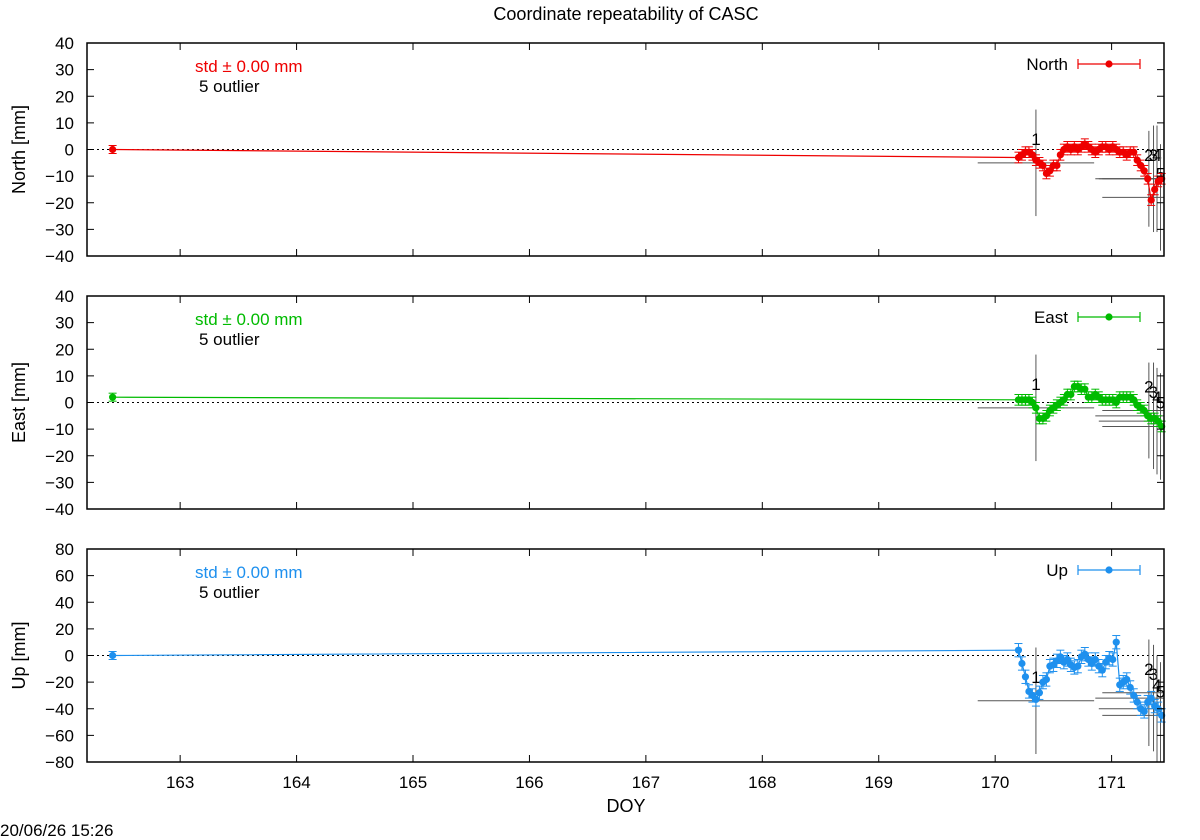 This screenshot has height=840, width=1200. I want to click on x-tick-label: 166, so click(529, 782).